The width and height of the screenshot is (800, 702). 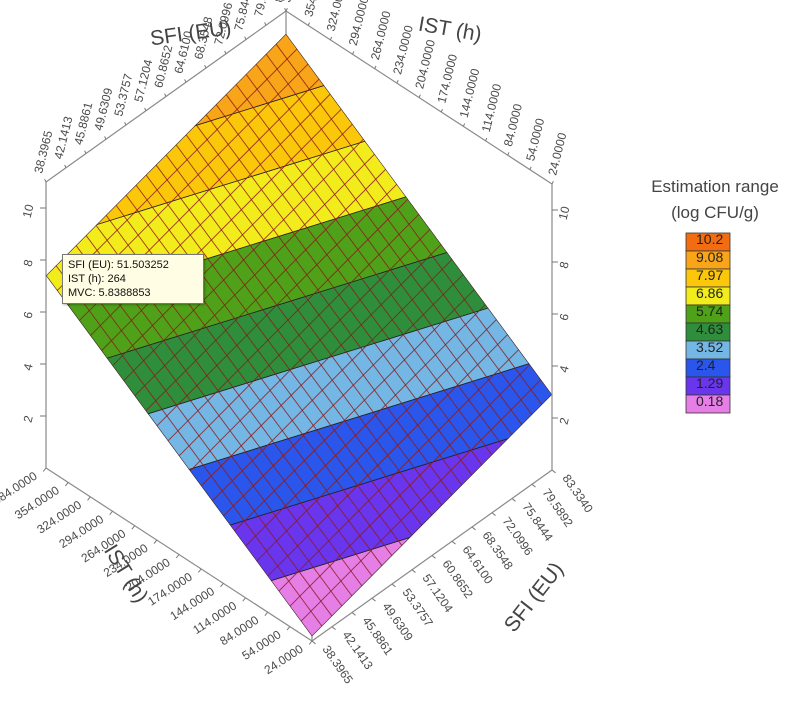 What do you see at coordinates (381, 35) in the screenshot?
I see `y-tick-top: 264.0000` at bounding box center [381, 35].